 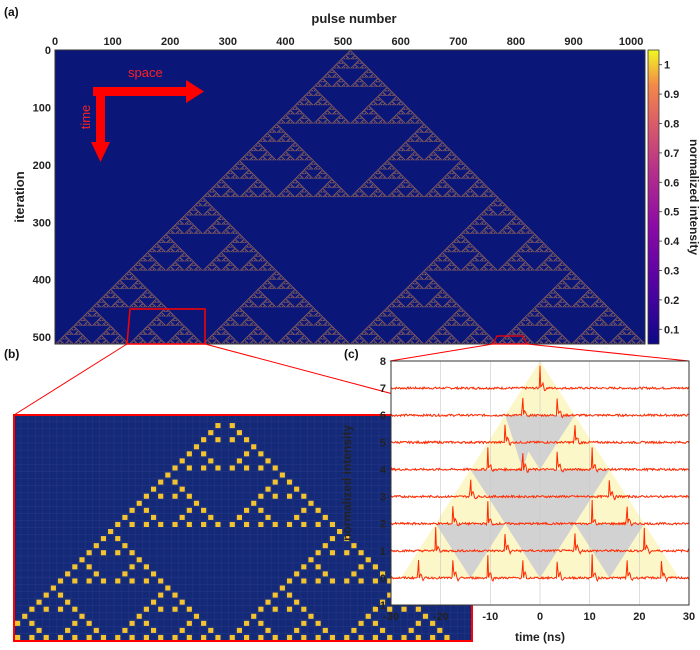 I want to click on space-annotation: space, so click(x=145, y=72).